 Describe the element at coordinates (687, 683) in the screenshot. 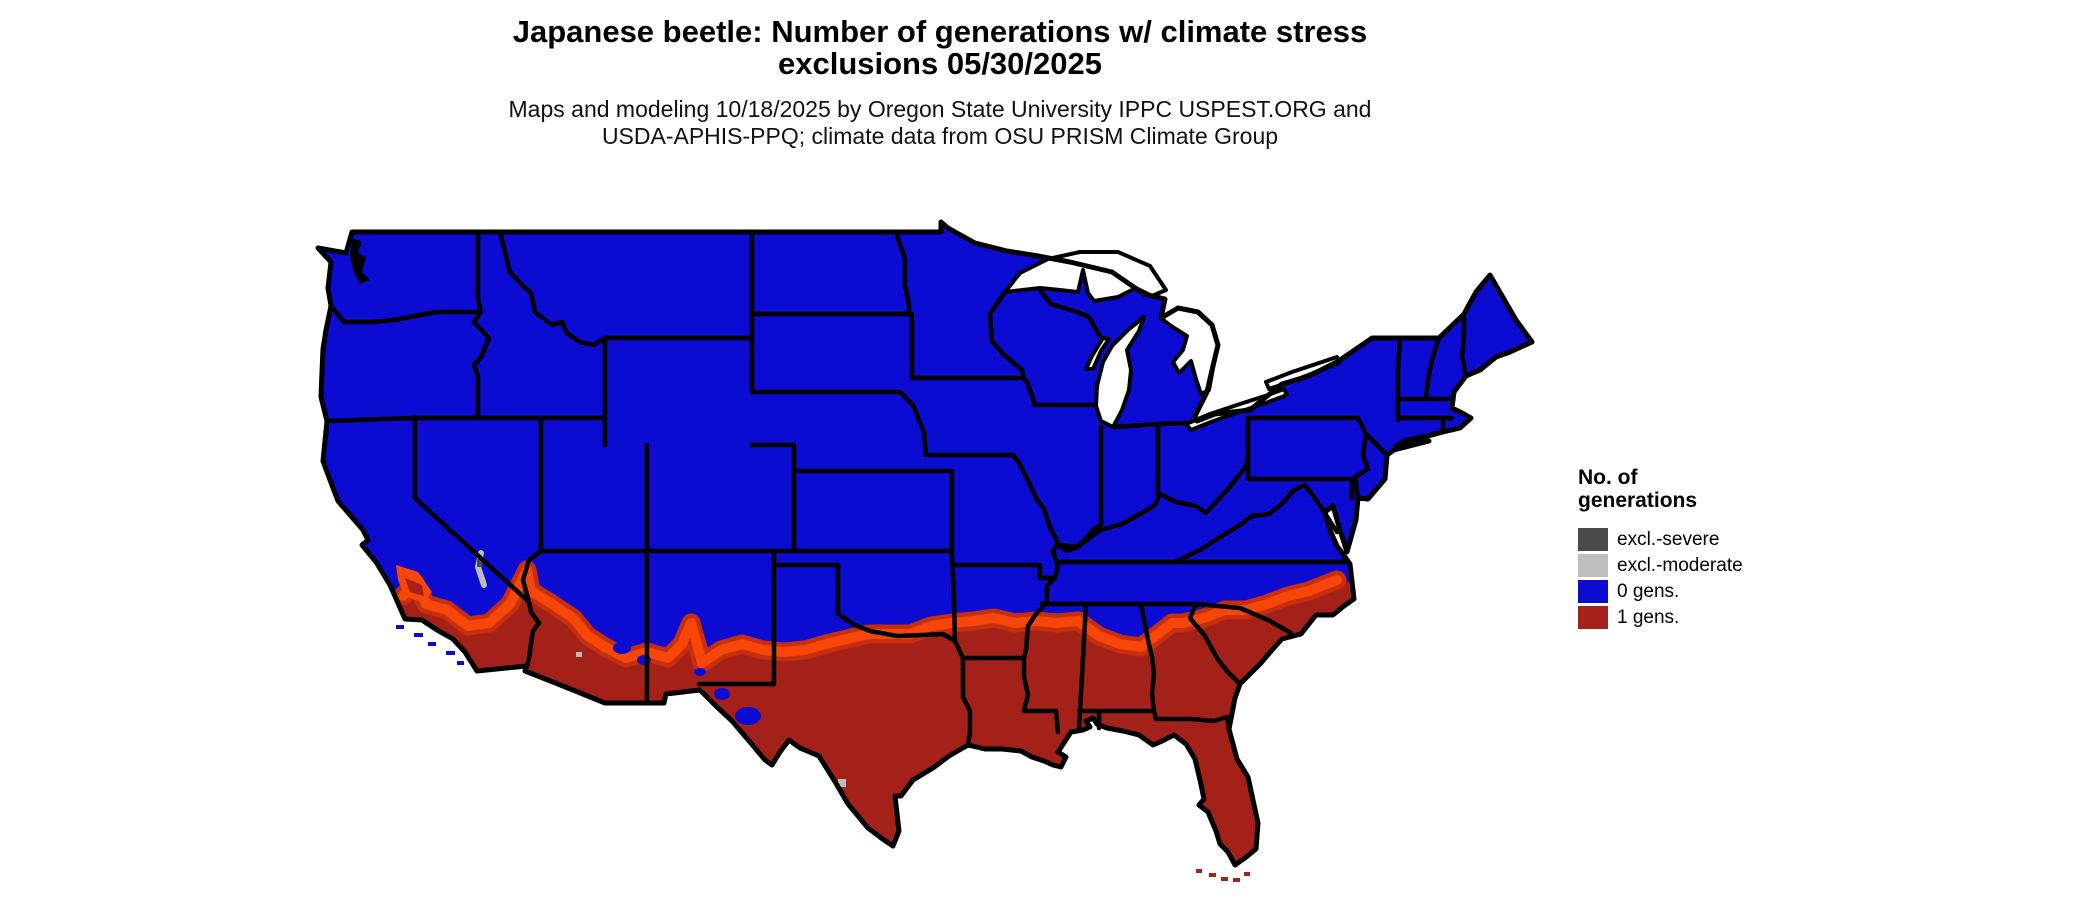

I see `mountain-cool-pockets` at that location.